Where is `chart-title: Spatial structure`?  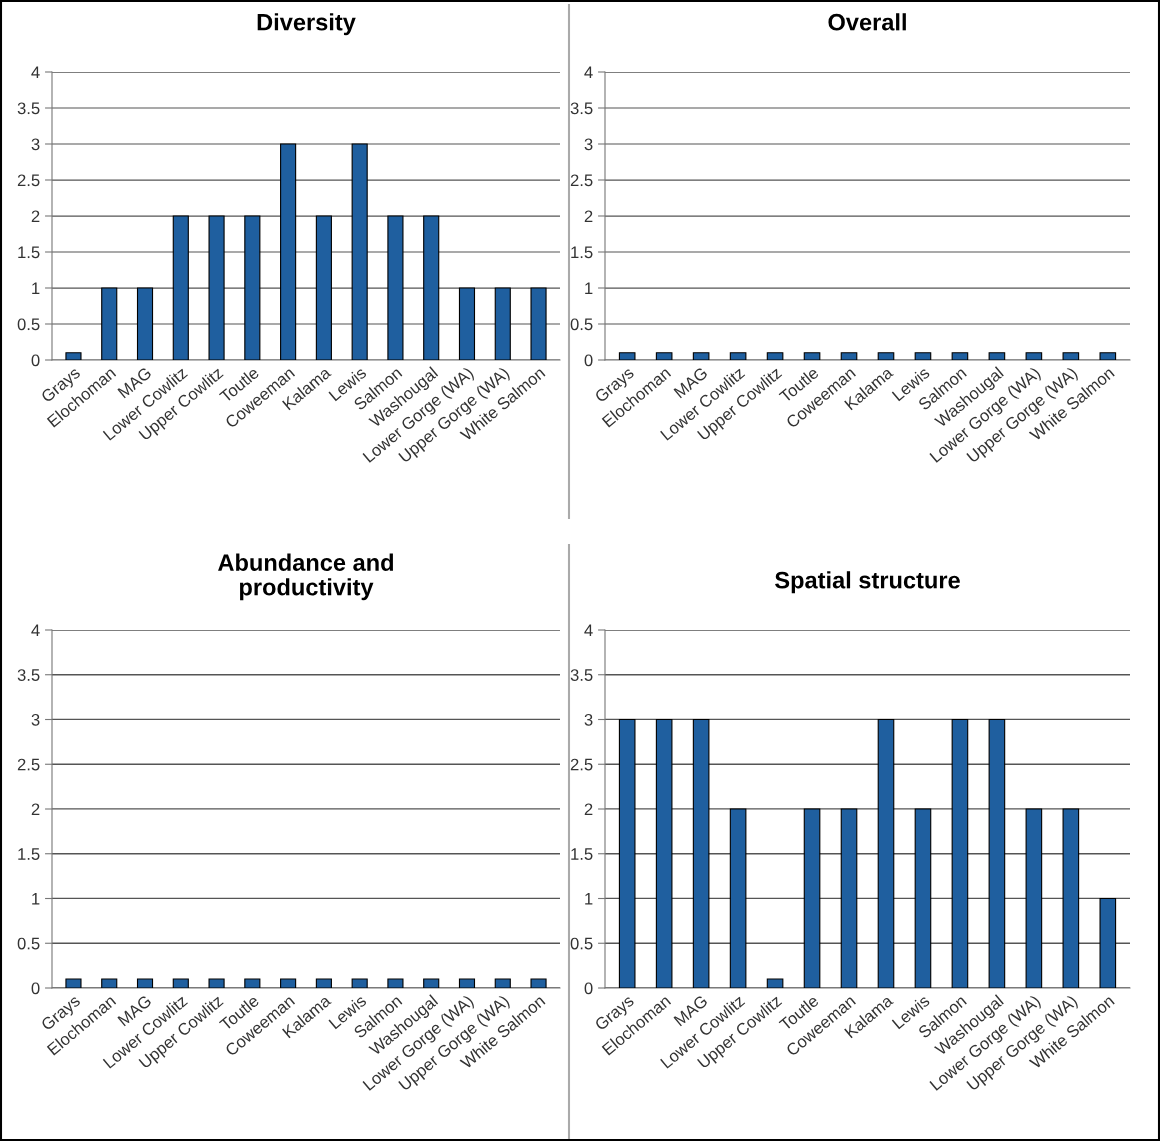 chart-title: Spatial structure is located at coordinates (867, 582).